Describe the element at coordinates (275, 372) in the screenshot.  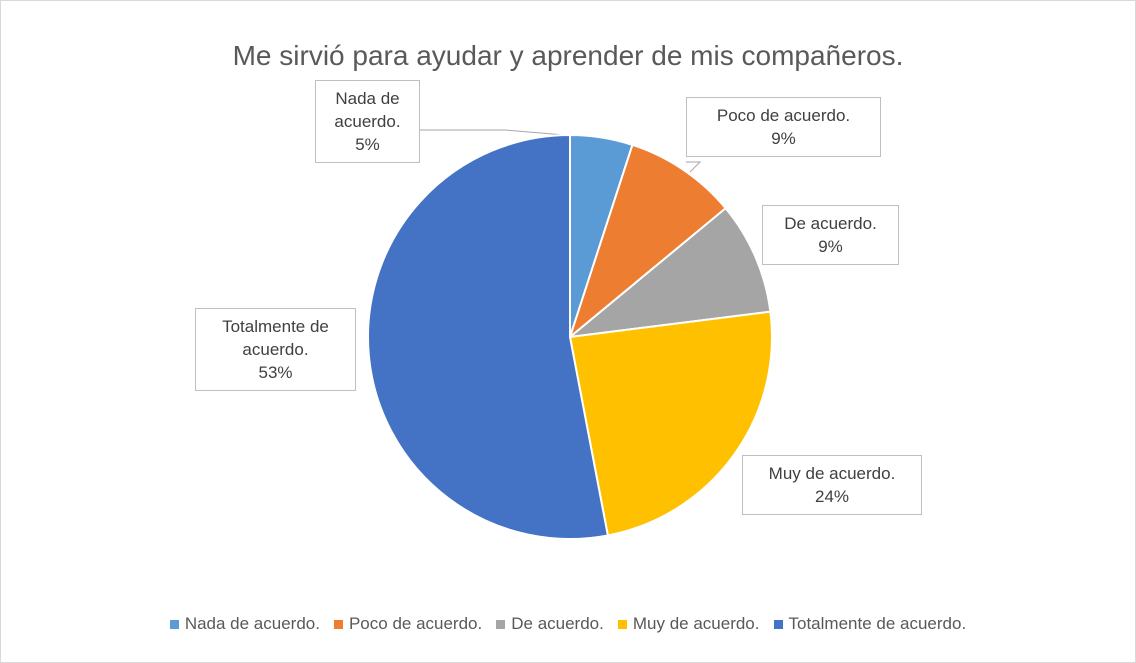
I see `data-label-value: 53%` at that location.